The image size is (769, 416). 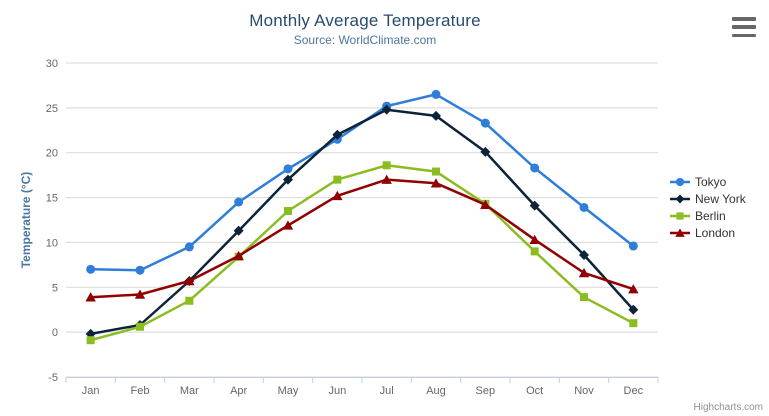 What do you see at coordinates (337, 391) in the screenshot?
I see `x-axis-tick-label: Jun` at bounding box center [337, 391].